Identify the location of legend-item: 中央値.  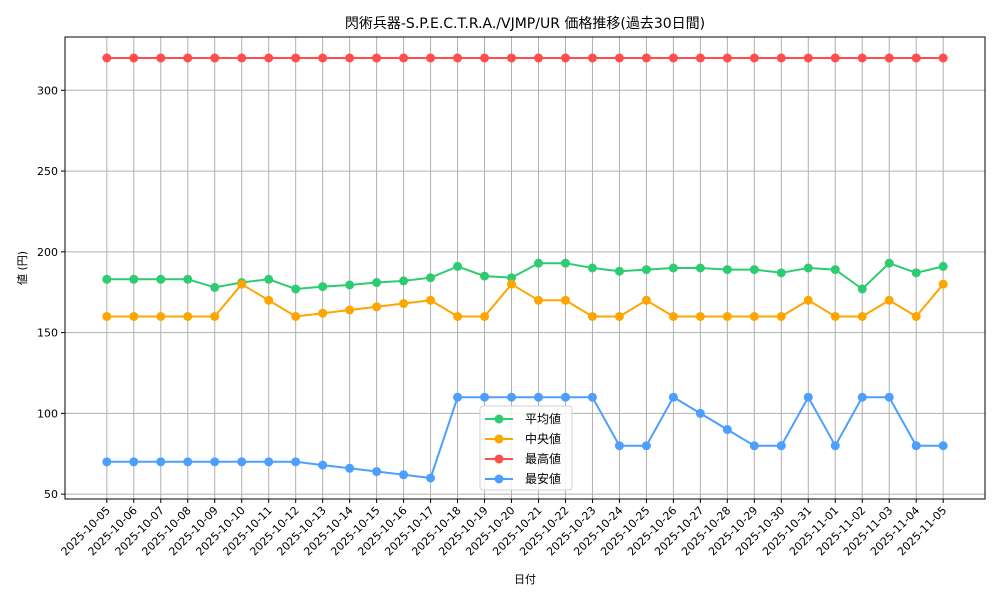
(523, 438).